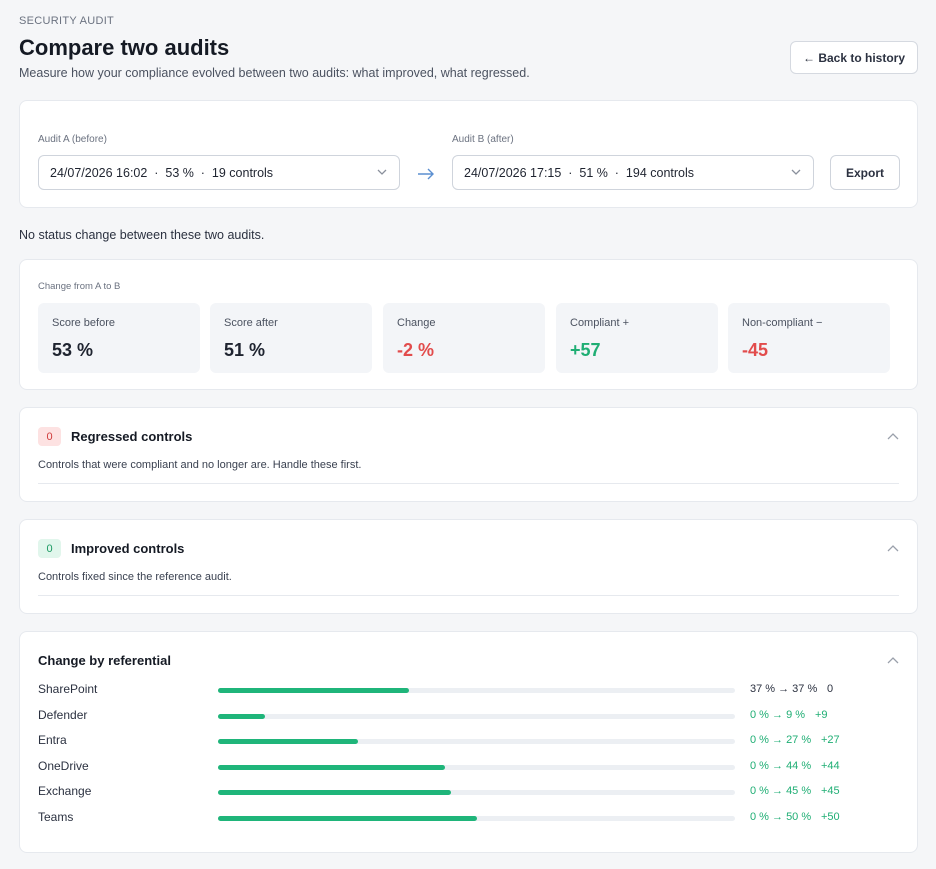 The width and height of the screenshot is (936, 869). What do you see at coordinates (784, 689) in the screenshot?
I see `referential-range: 37 % → 37 %` at bounding box center [784, 689].